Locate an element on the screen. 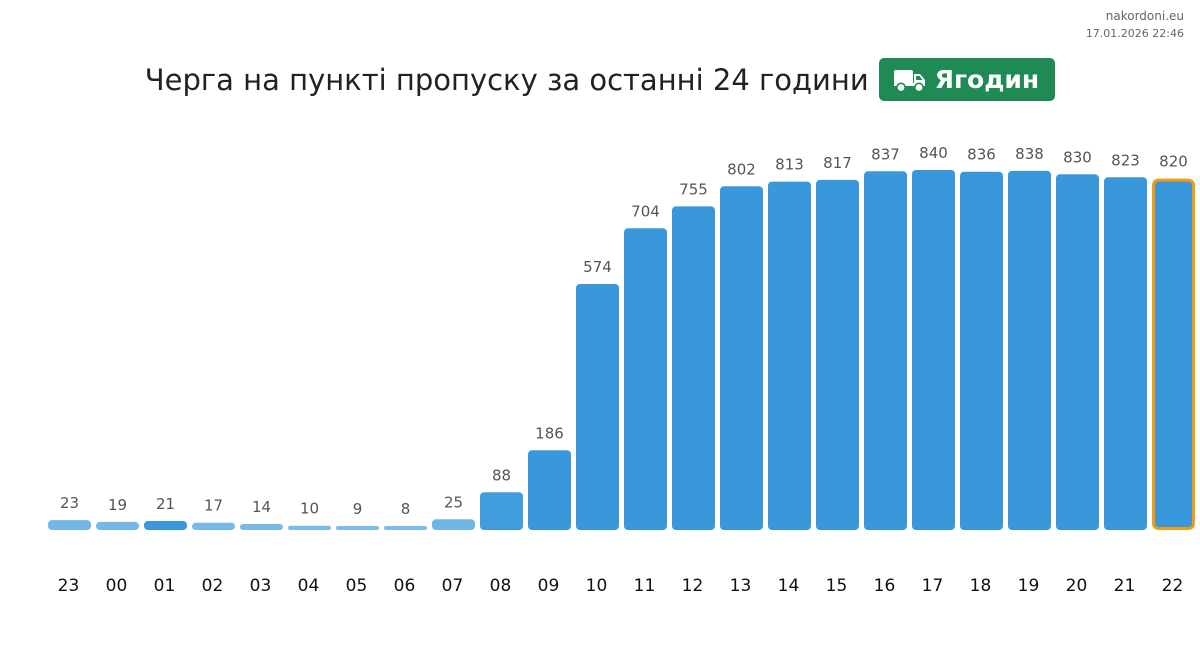 This screenshot has width=1200, height=651. bar-value-label: 820 is located at coordinates (1173, 162).